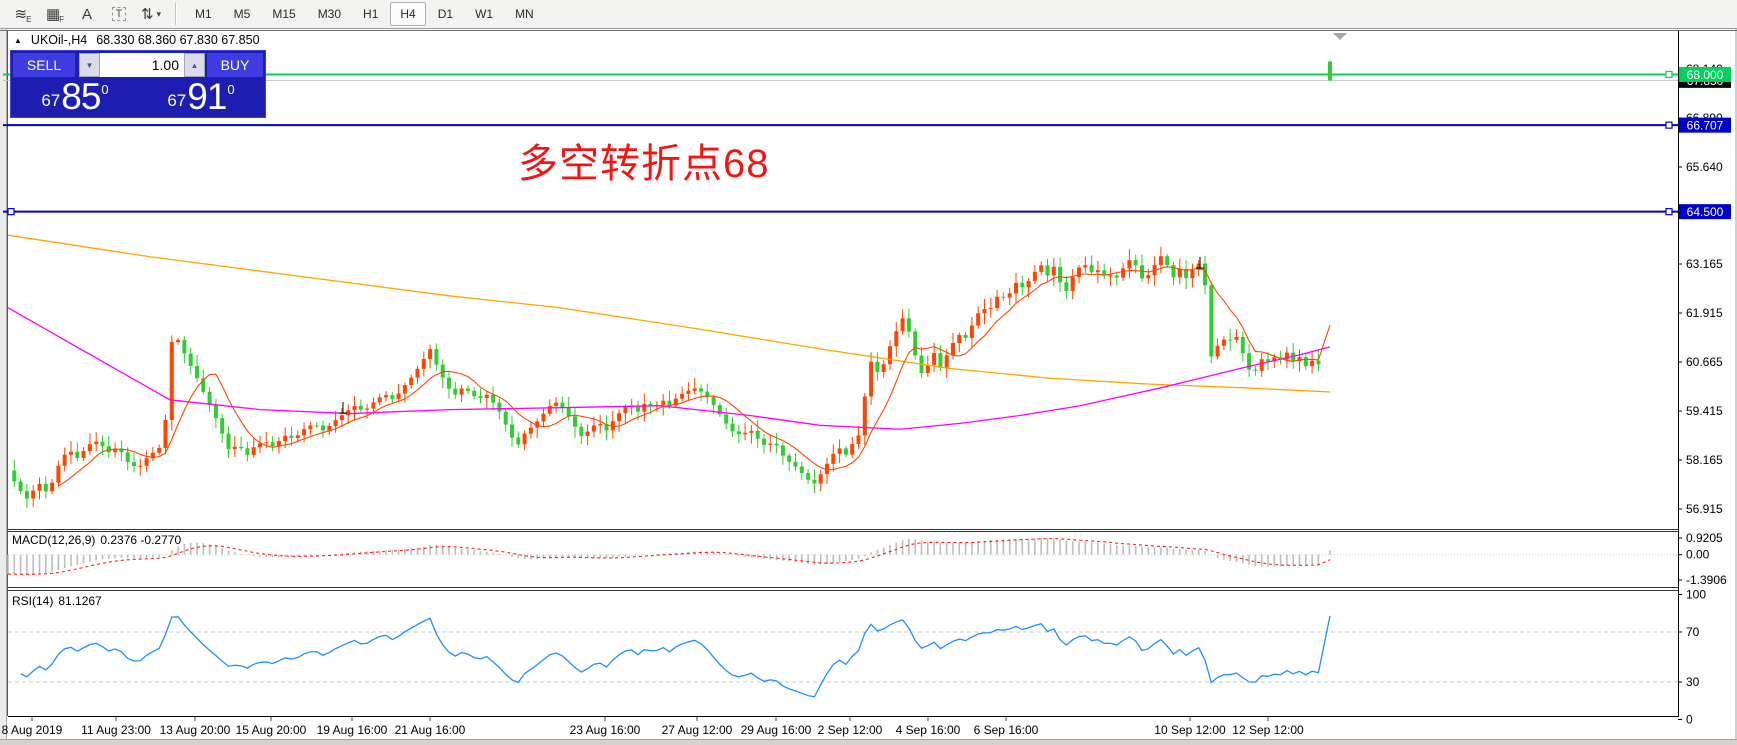 The width and height of the screenshot is (1737, 745). Describe the element at coordinates (194, 65) in the screenshot. I see `lot-increase-button: ▲` at that location.